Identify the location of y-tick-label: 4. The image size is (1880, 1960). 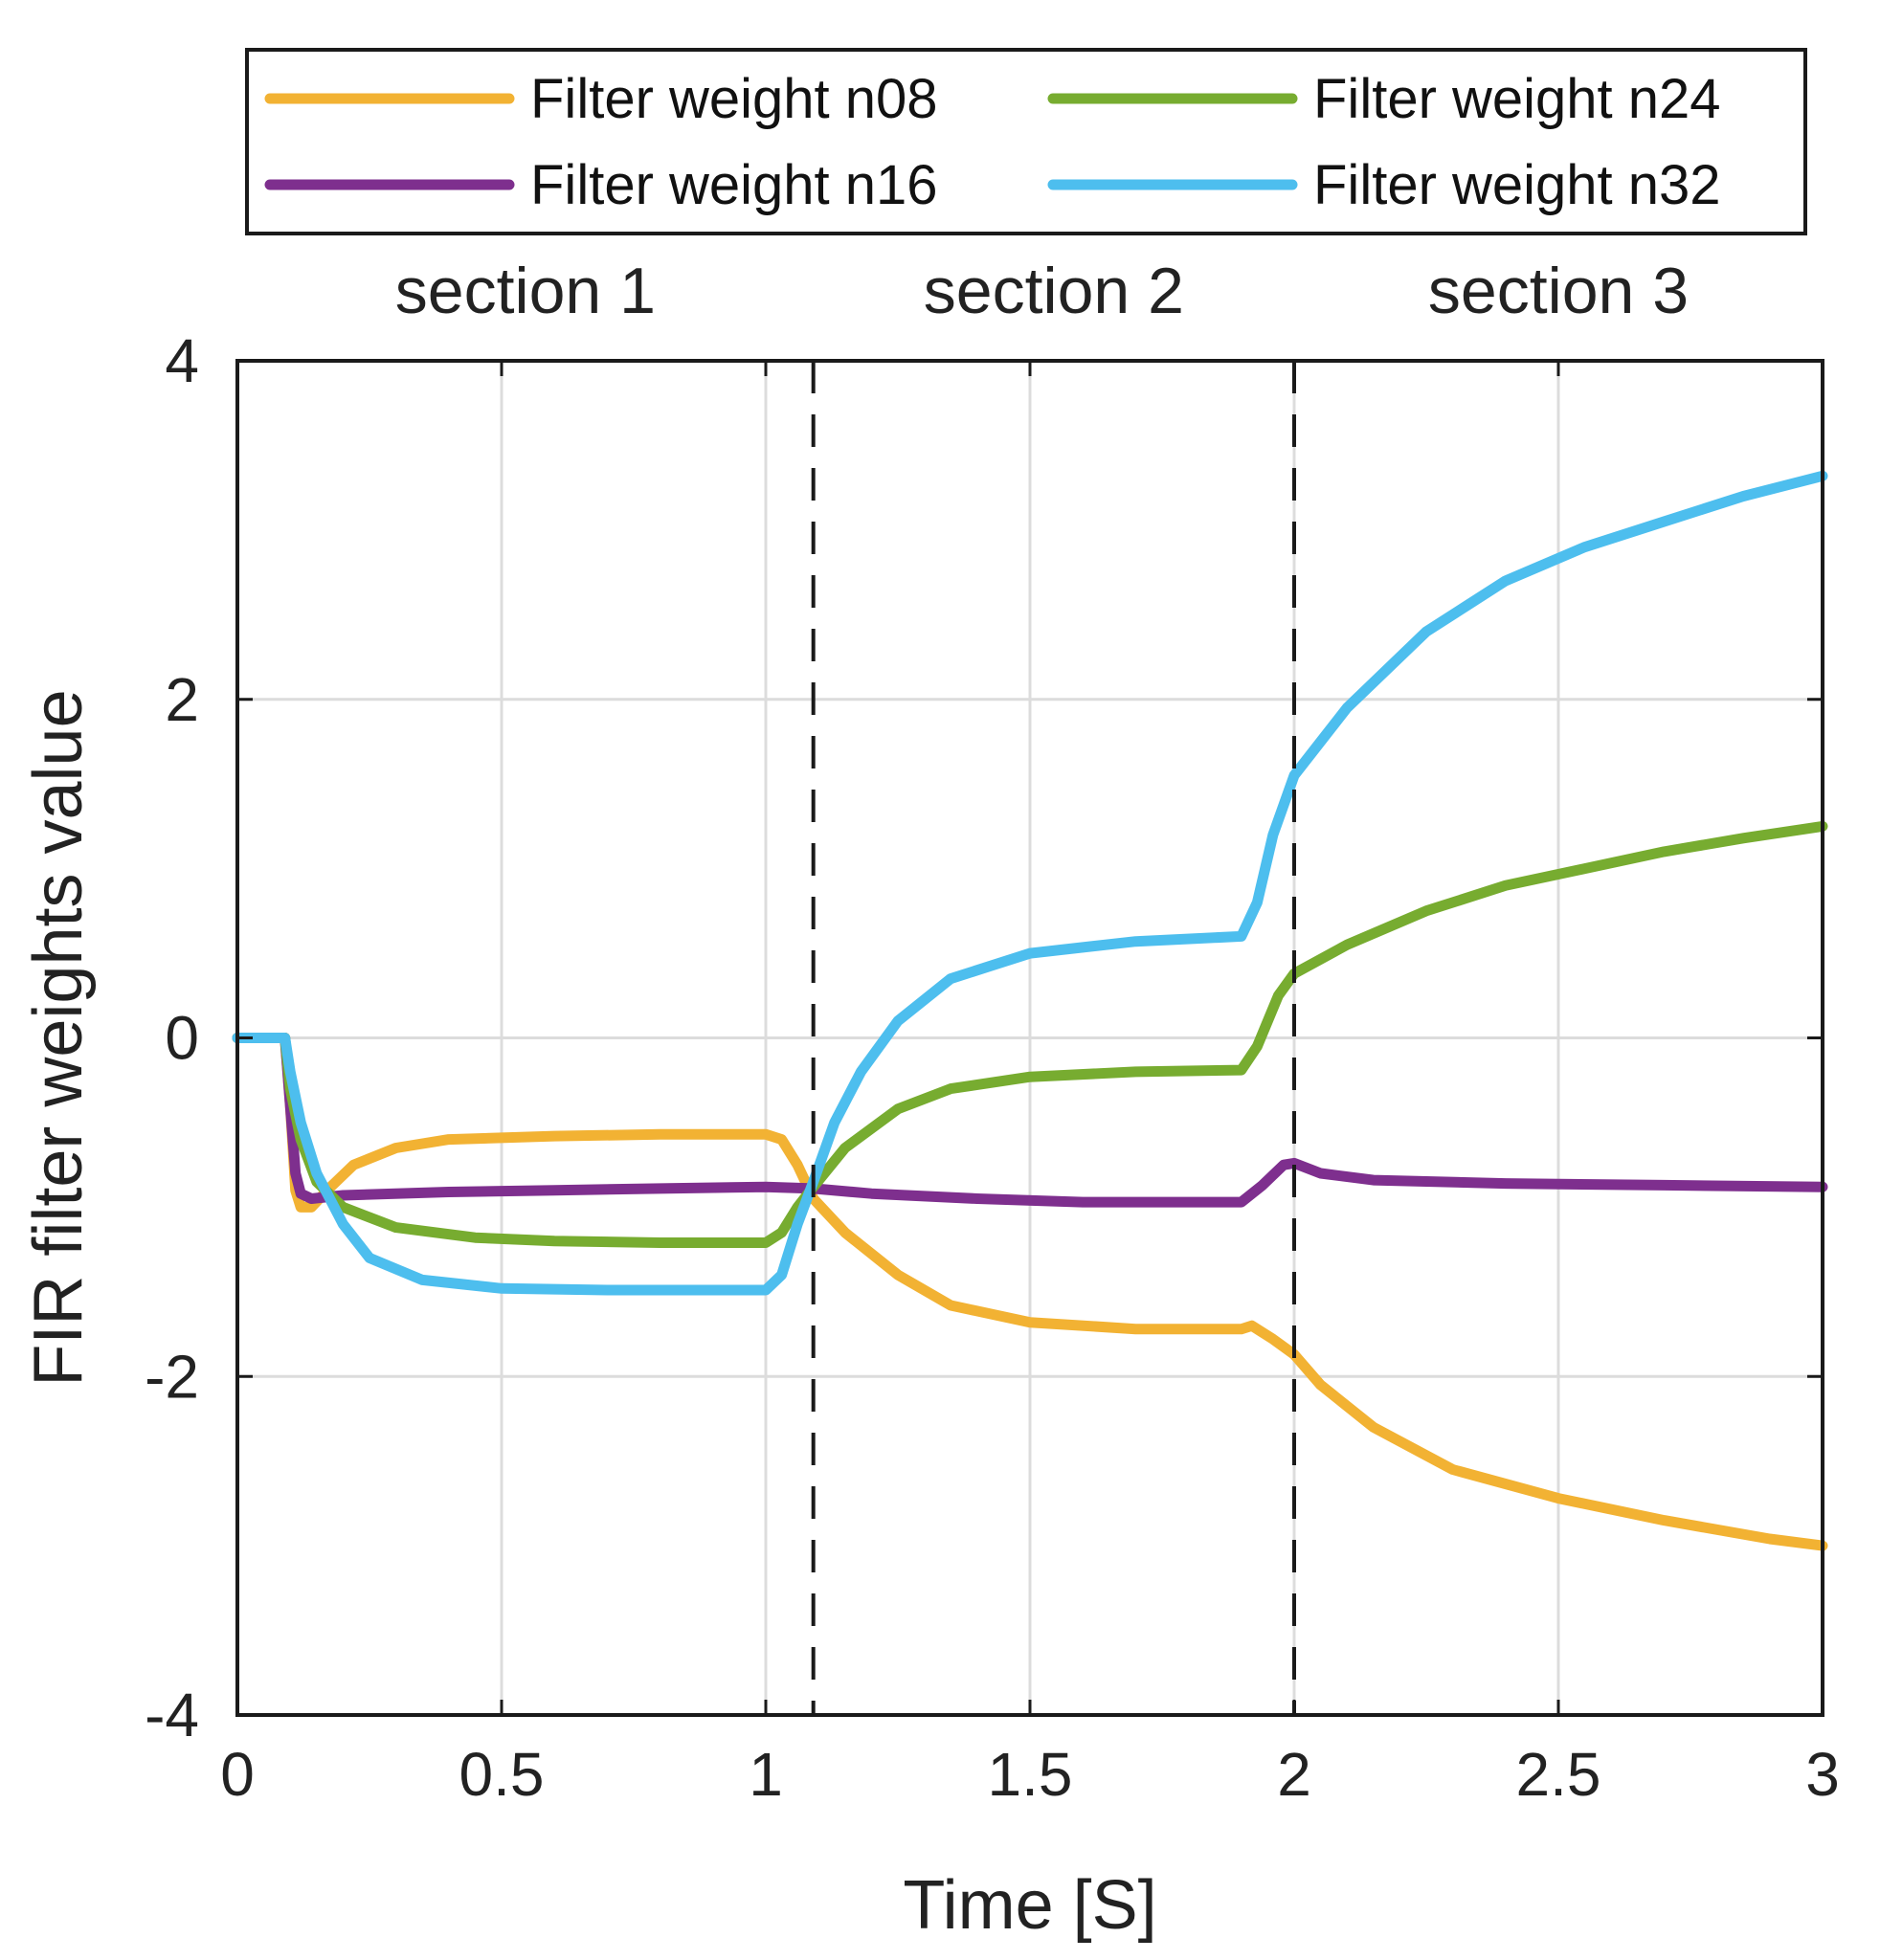
(182, 360).